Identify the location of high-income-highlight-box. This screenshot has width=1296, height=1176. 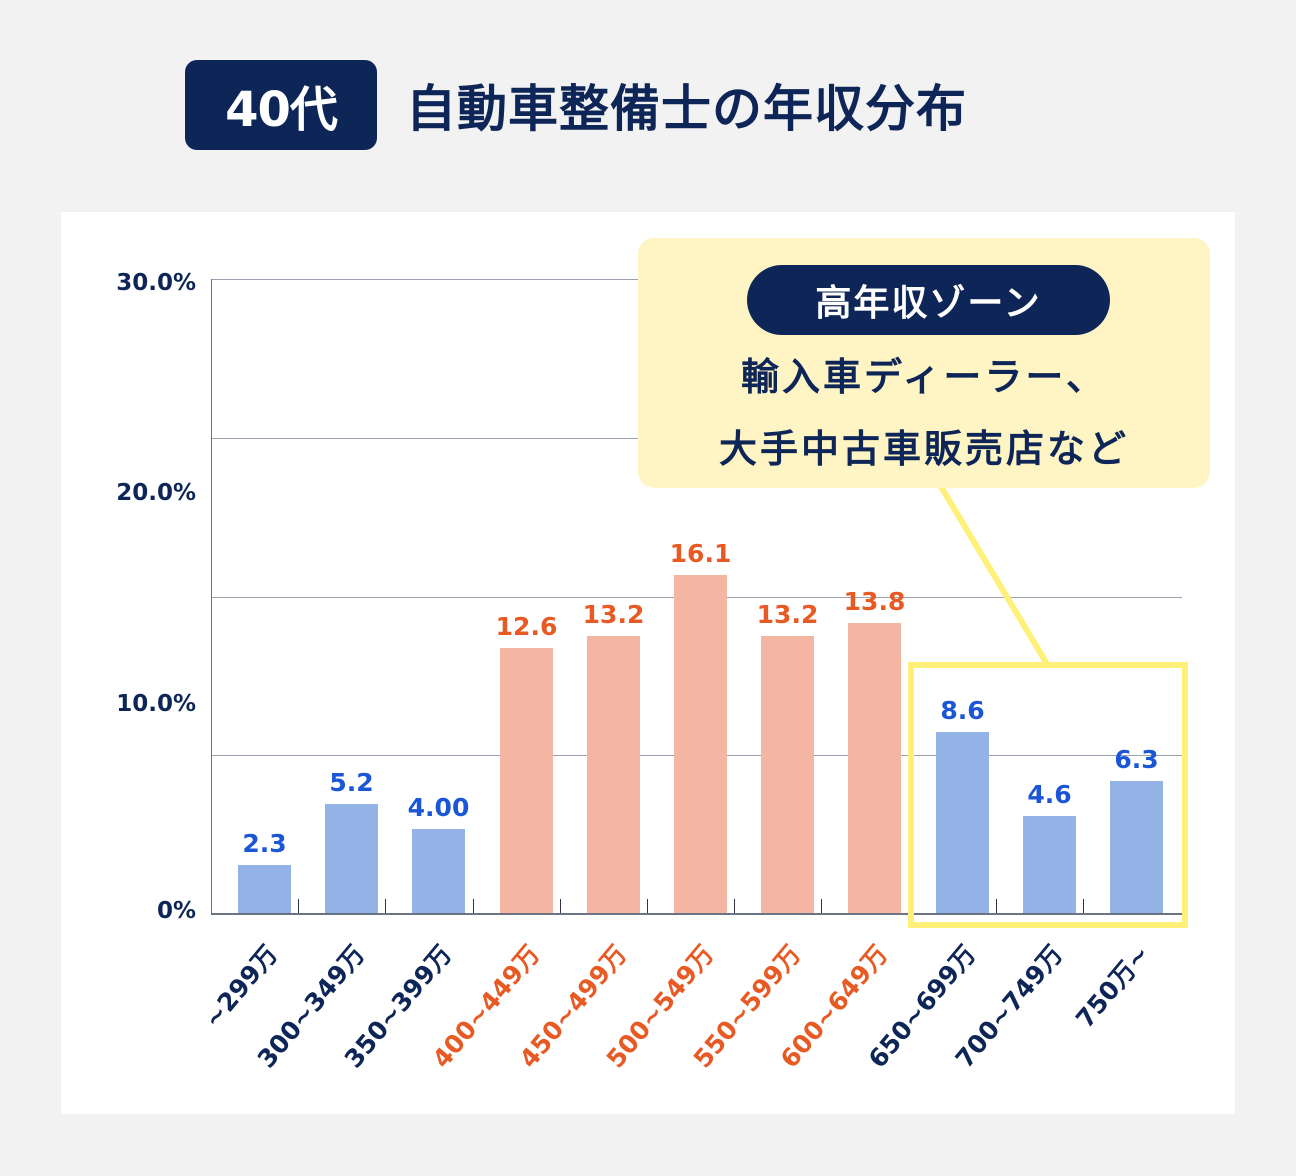
(1048, 795).